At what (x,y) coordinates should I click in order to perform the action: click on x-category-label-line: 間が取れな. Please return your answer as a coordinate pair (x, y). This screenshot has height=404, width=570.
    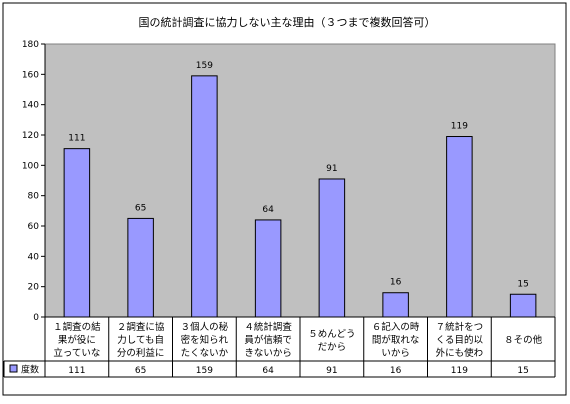
    Looking at the image, I should click on (396, 340).